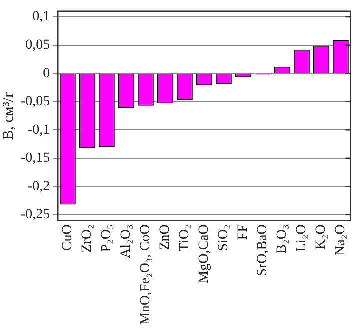 Image resolution: width=362 pixels, height=329 pixels. I want to click on y-tick-label: -0,1, so click(39, 130).